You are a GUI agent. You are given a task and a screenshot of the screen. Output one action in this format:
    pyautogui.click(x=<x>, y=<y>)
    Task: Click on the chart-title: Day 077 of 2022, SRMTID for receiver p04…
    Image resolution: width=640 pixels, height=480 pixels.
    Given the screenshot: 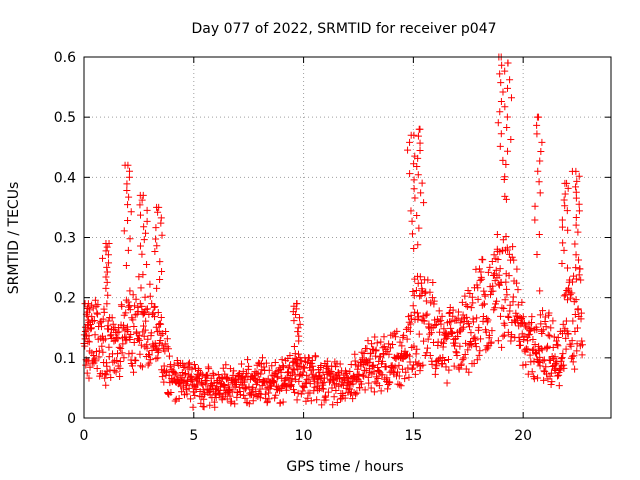 What is the action you would take?
    pyautogui.click(x=343, y=29)
    